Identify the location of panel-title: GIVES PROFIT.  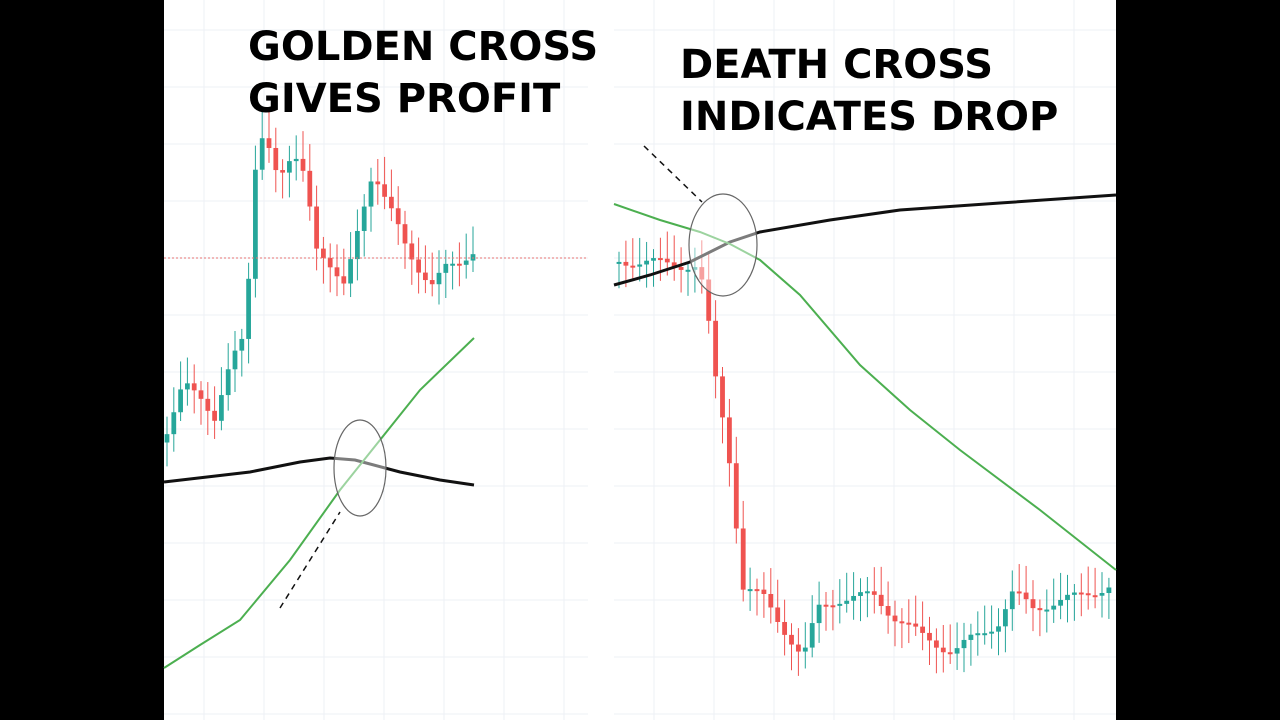
(404, 99).